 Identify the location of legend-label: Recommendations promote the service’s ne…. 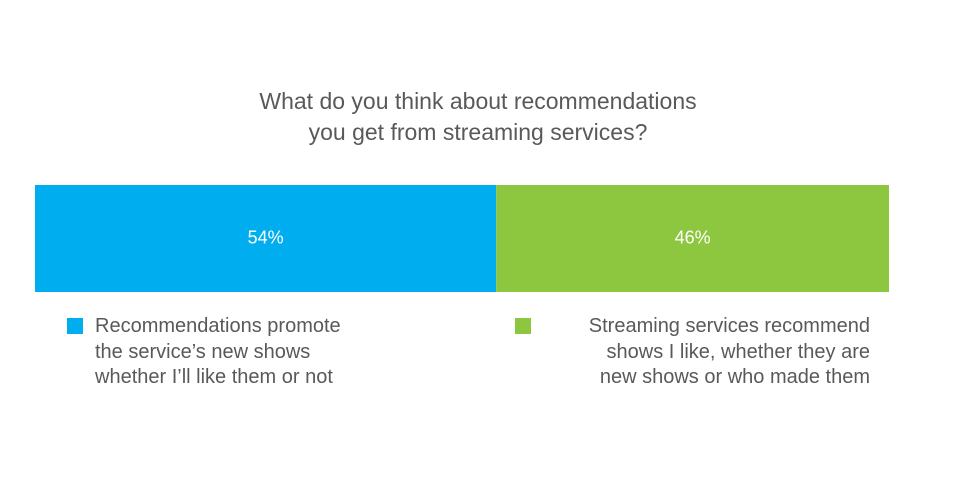
(218, 351).